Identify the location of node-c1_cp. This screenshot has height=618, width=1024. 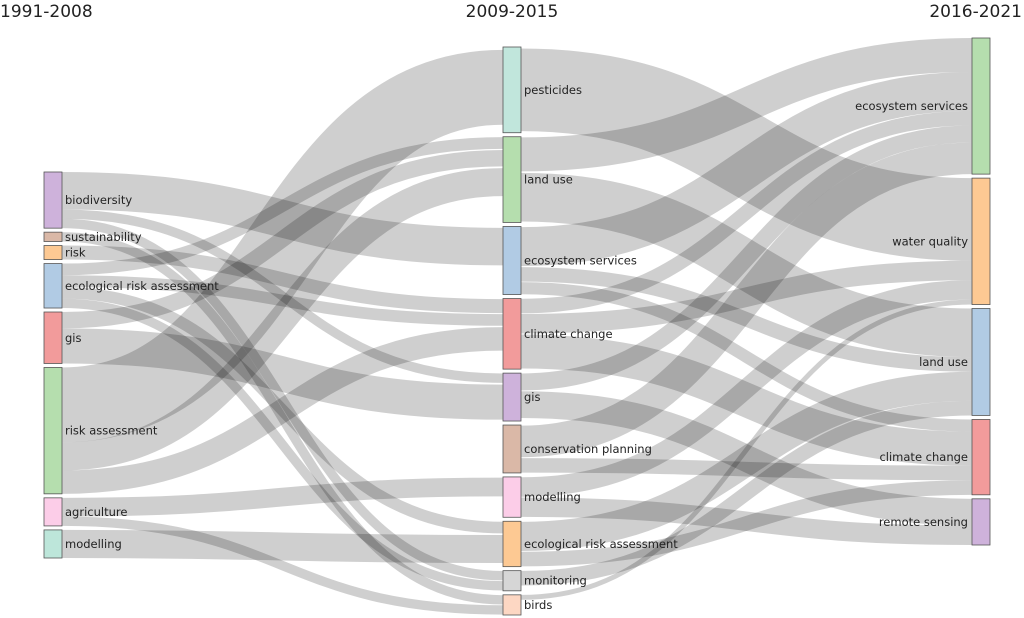
(512, 449).